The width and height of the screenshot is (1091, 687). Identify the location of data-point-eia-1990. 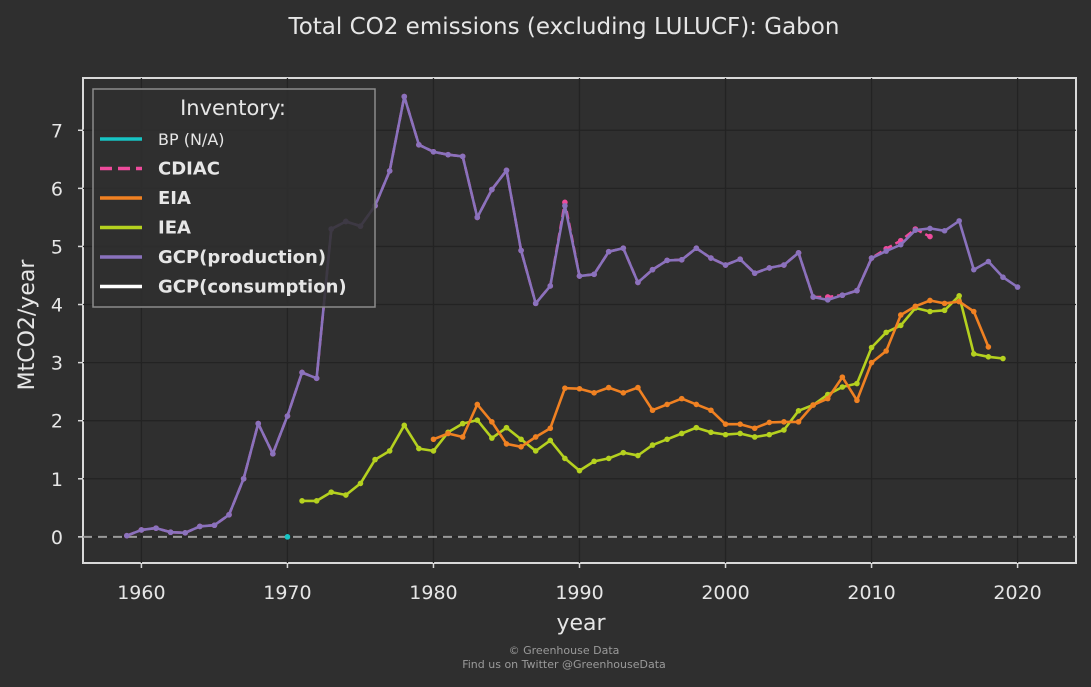
(579, 388).